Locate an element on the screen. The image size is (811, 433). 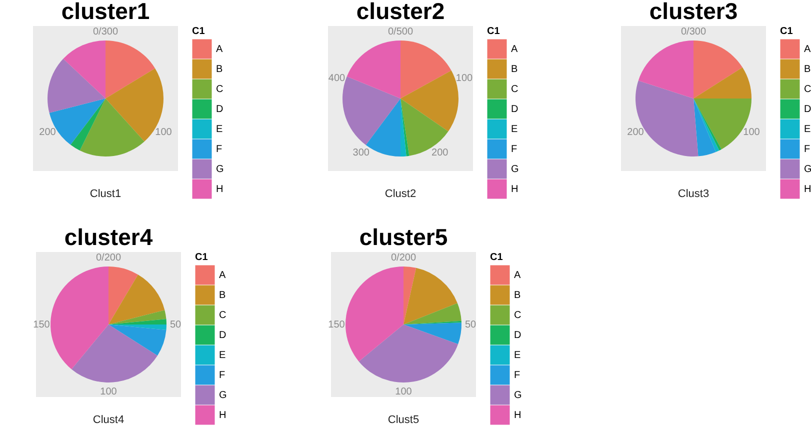
chart-title: cluster2 is located at coordinates (400, 12).